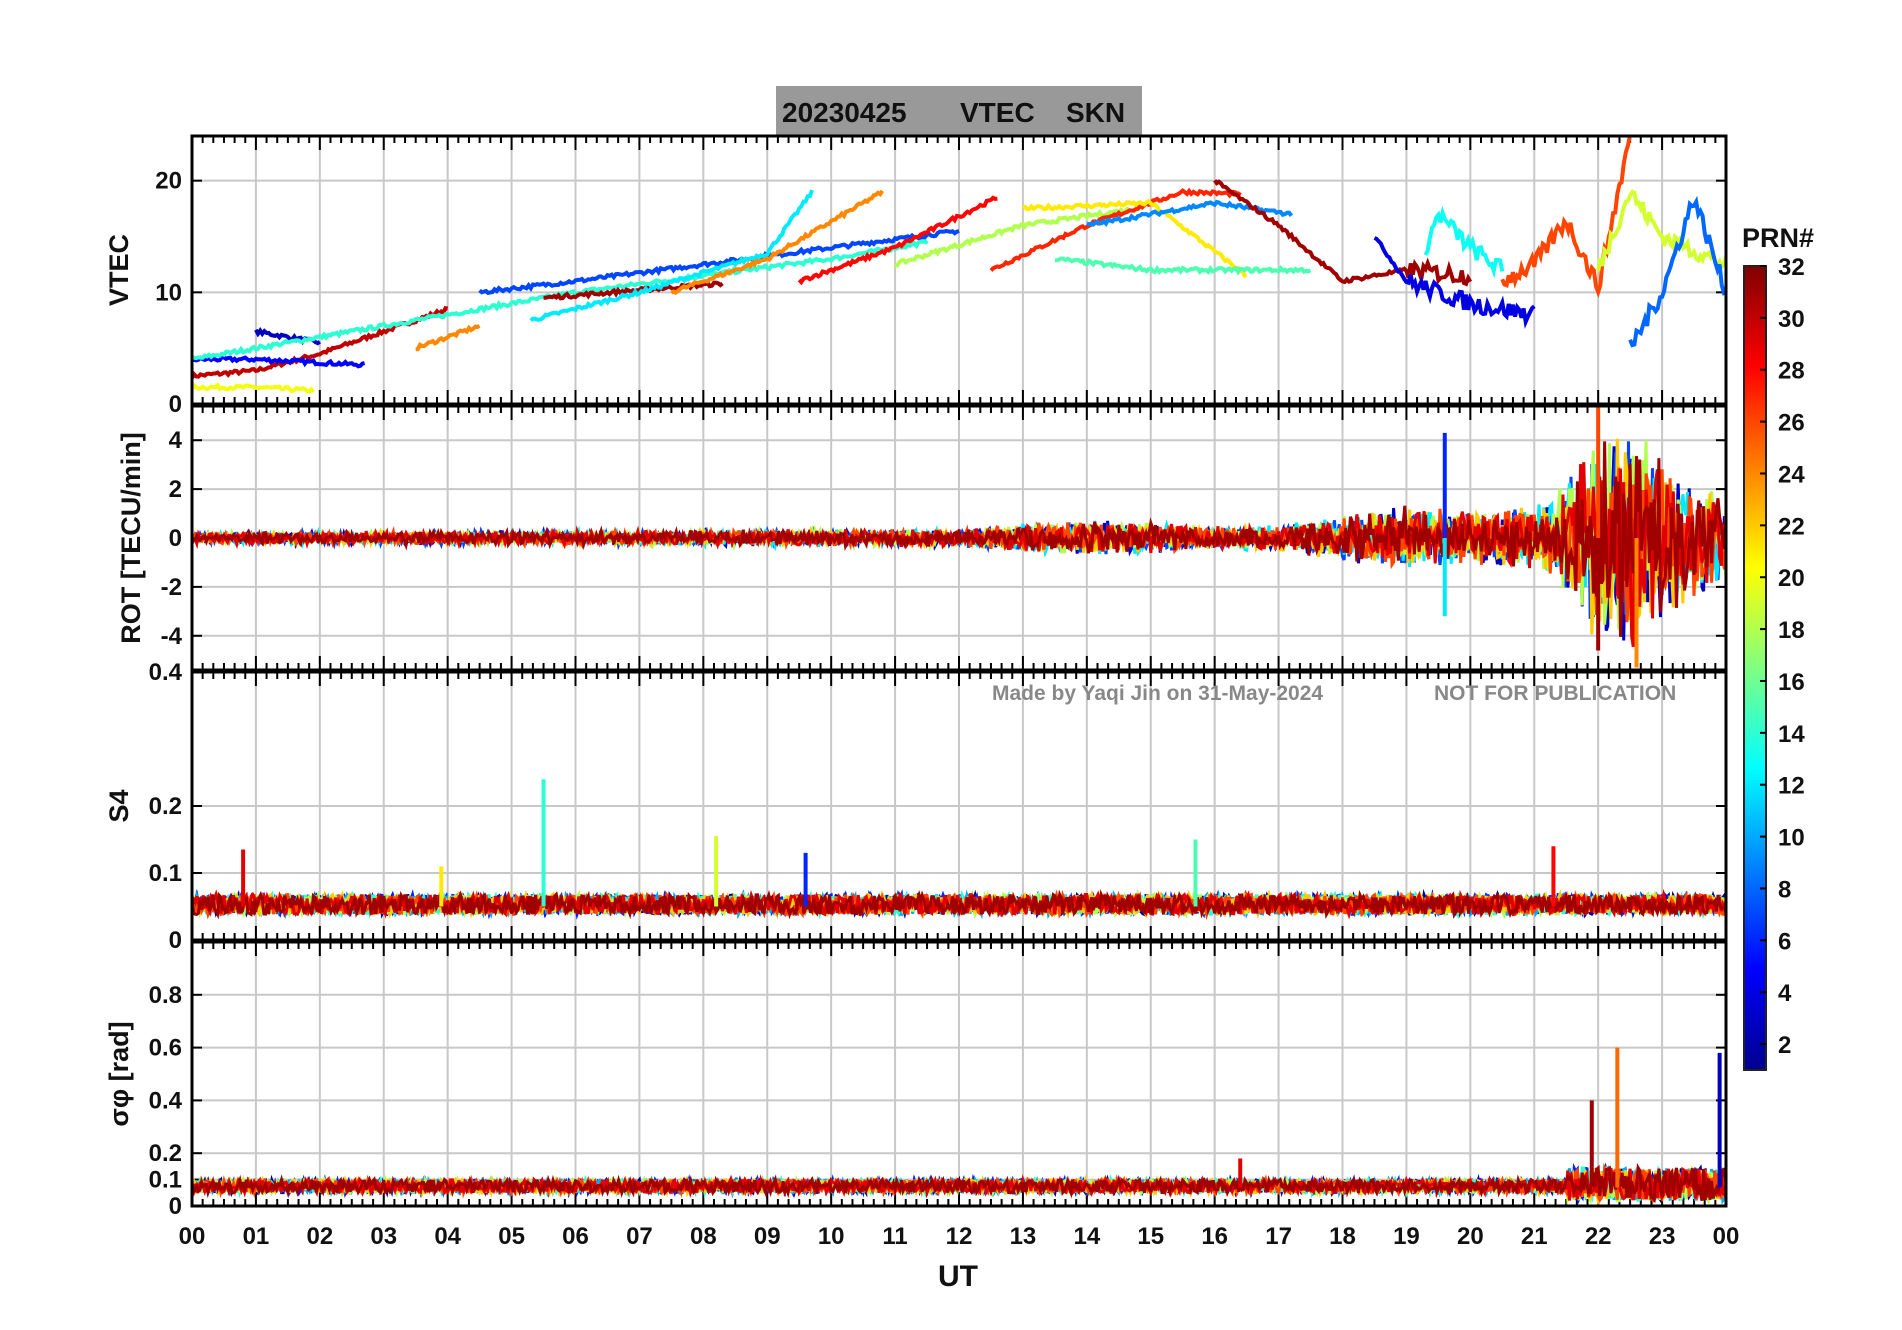 Image resolution: width=1902 pixels, height=1330 pixels. What do you see at coordinates (1662, 1236) in the screenshot?
I see `x-tick-label: 23` at bounding box center [1662, 1236].